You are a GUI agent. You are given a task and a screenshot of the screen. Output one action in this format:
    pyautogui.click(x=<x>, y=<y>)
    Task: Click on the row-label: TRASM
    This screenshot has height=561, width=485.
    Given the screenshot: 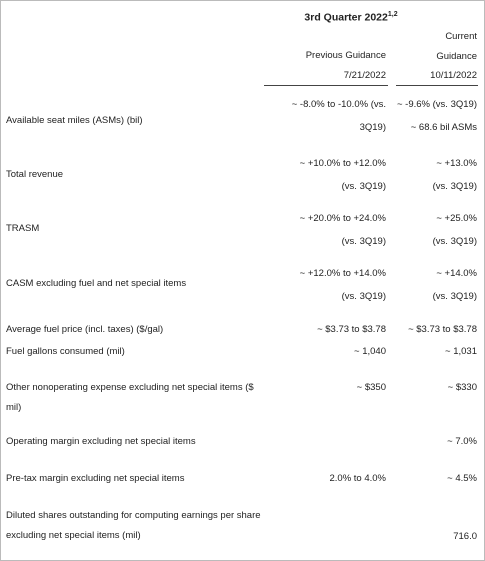 What is the action you would take?
    pyautogui.click(x=23, y=228)
    